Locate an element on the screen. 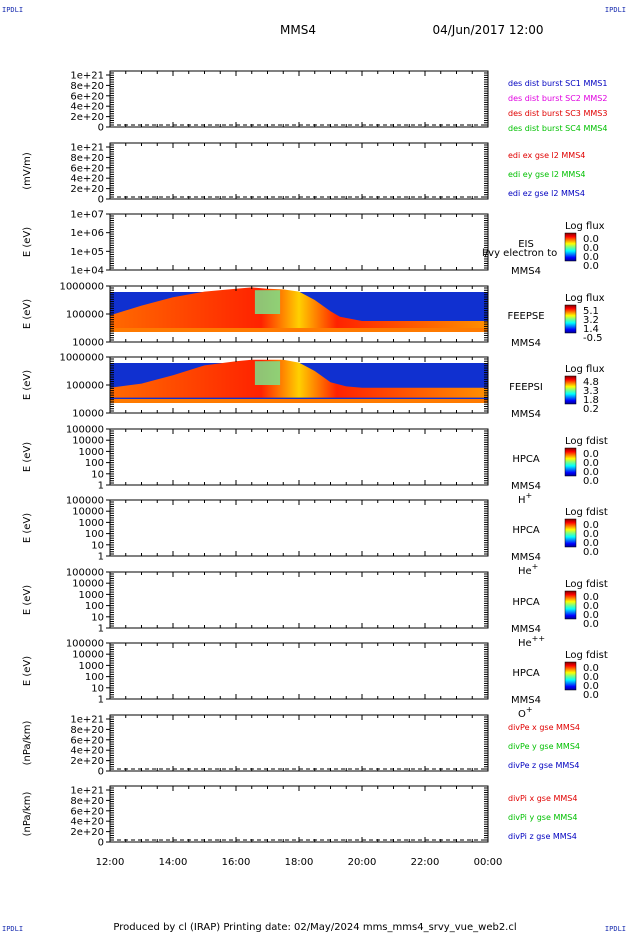 The width and height of the screenshot is (630, 934). legend-entry: divPi x gse MMS4 is located at coordinates (542, 798).